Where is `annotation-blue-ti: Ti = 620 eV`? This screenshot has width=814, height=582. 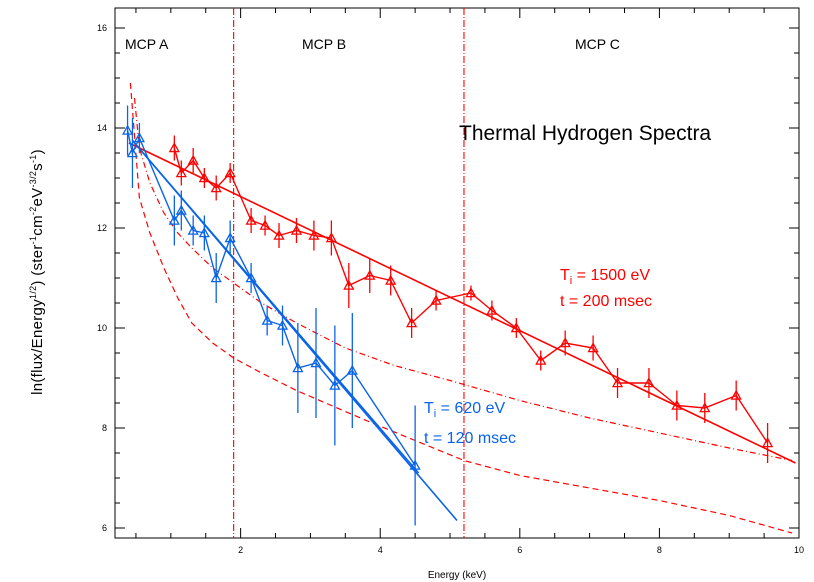
annotation-blue-ti: Ti = 620 eV is located at coordinates (465, 410).